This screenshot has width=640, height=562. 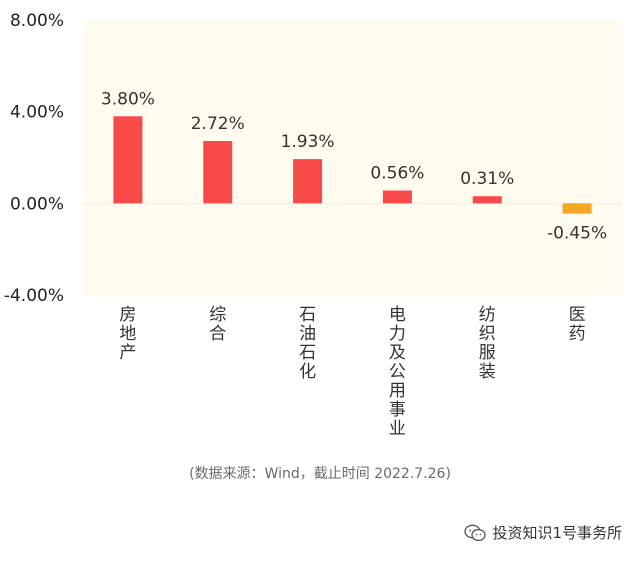 I want to click on y-axis-ticks: 8.00% 4.00% 0.00% -4.00%, so click(x=34, y=158).